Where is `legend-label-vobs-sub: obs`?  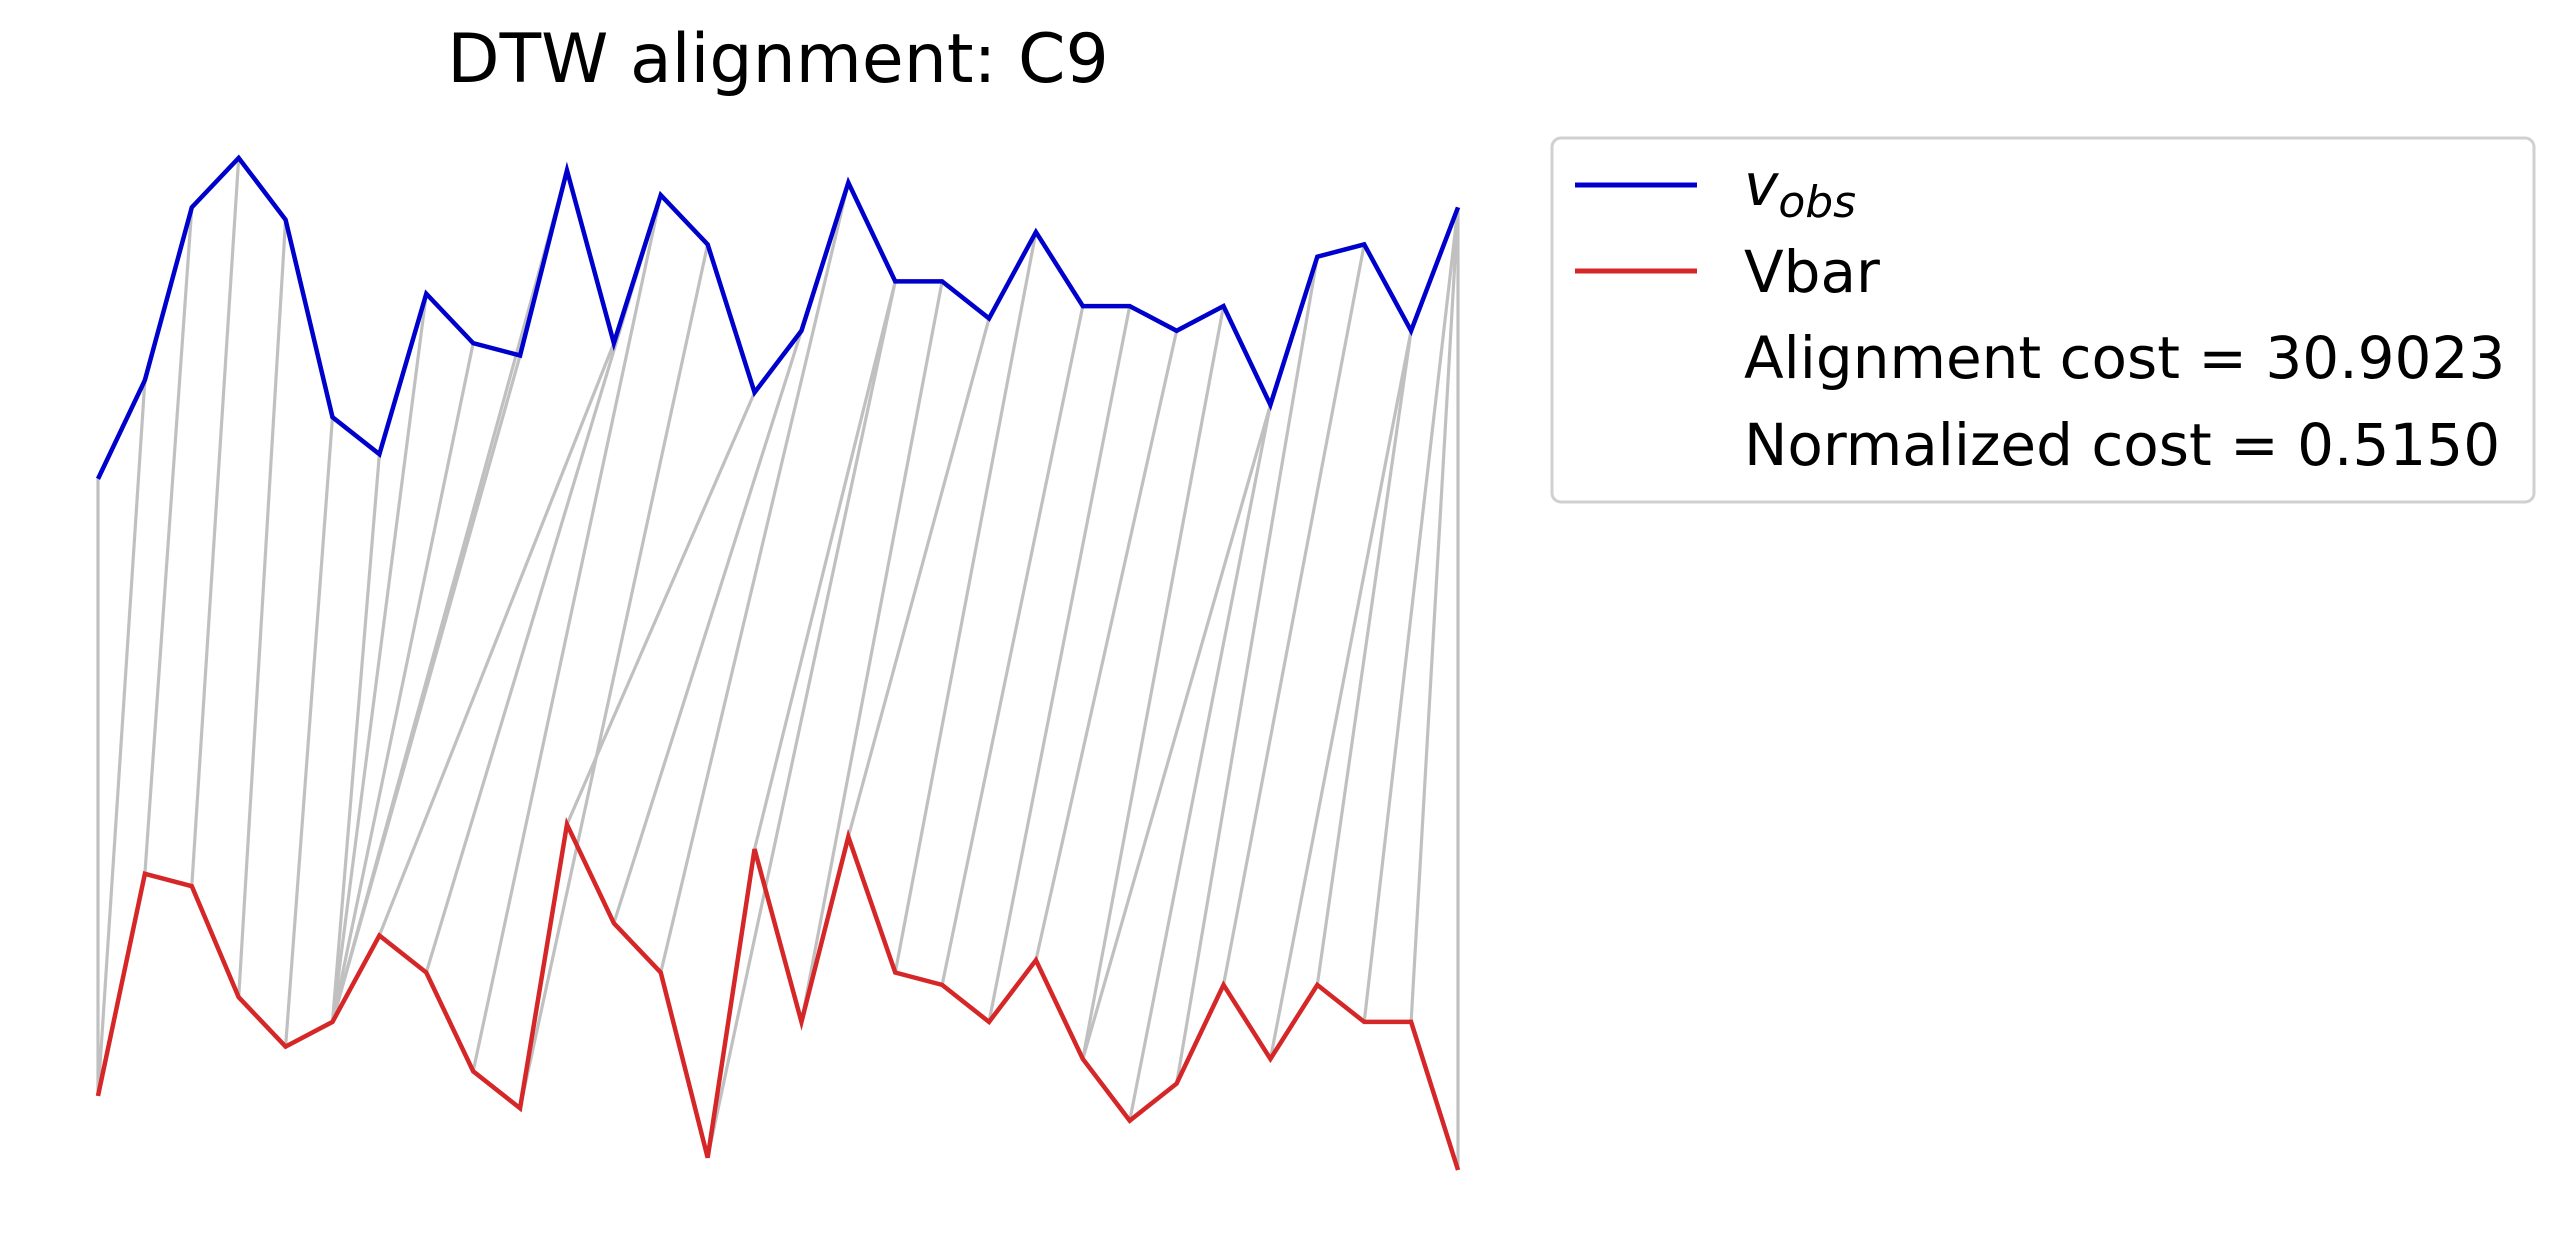
legend-label-vobs-sub: obs is located at coordinates (1817, 202).